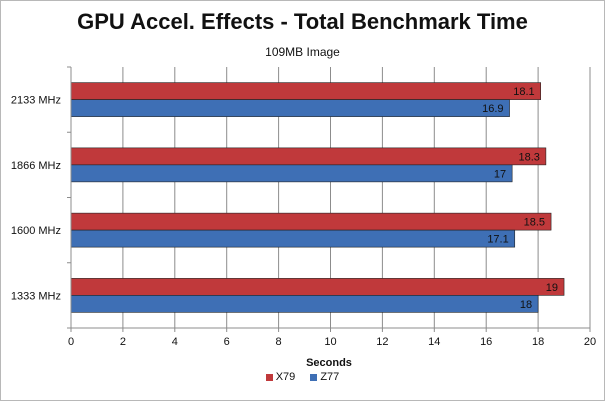 The height and width of the screenshot is (401, 605). I want to click on category-label: 2133 MHz, so click(36, 101).